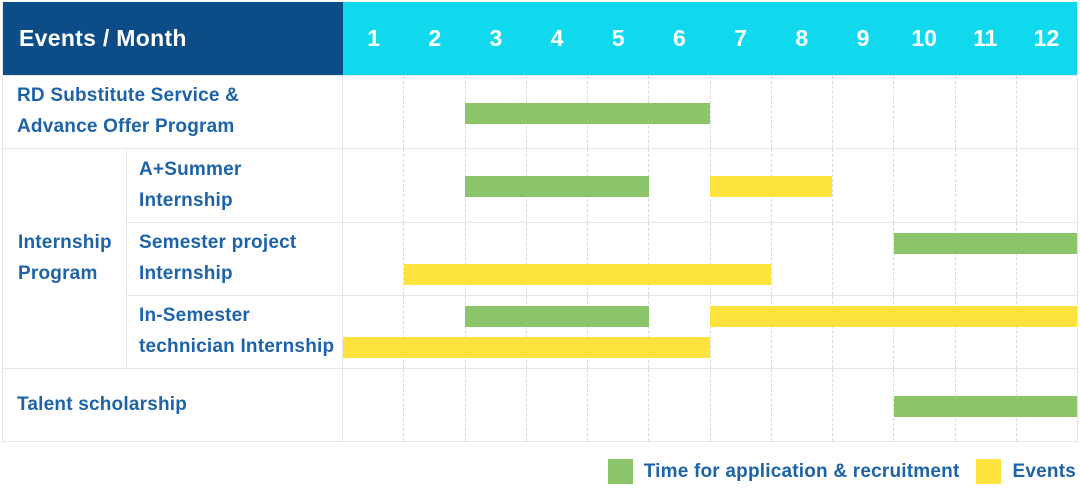  I want to click on month-header-row: 1 2 3 4 5 6 7 8 9 10 11 12, so click(710, 38).